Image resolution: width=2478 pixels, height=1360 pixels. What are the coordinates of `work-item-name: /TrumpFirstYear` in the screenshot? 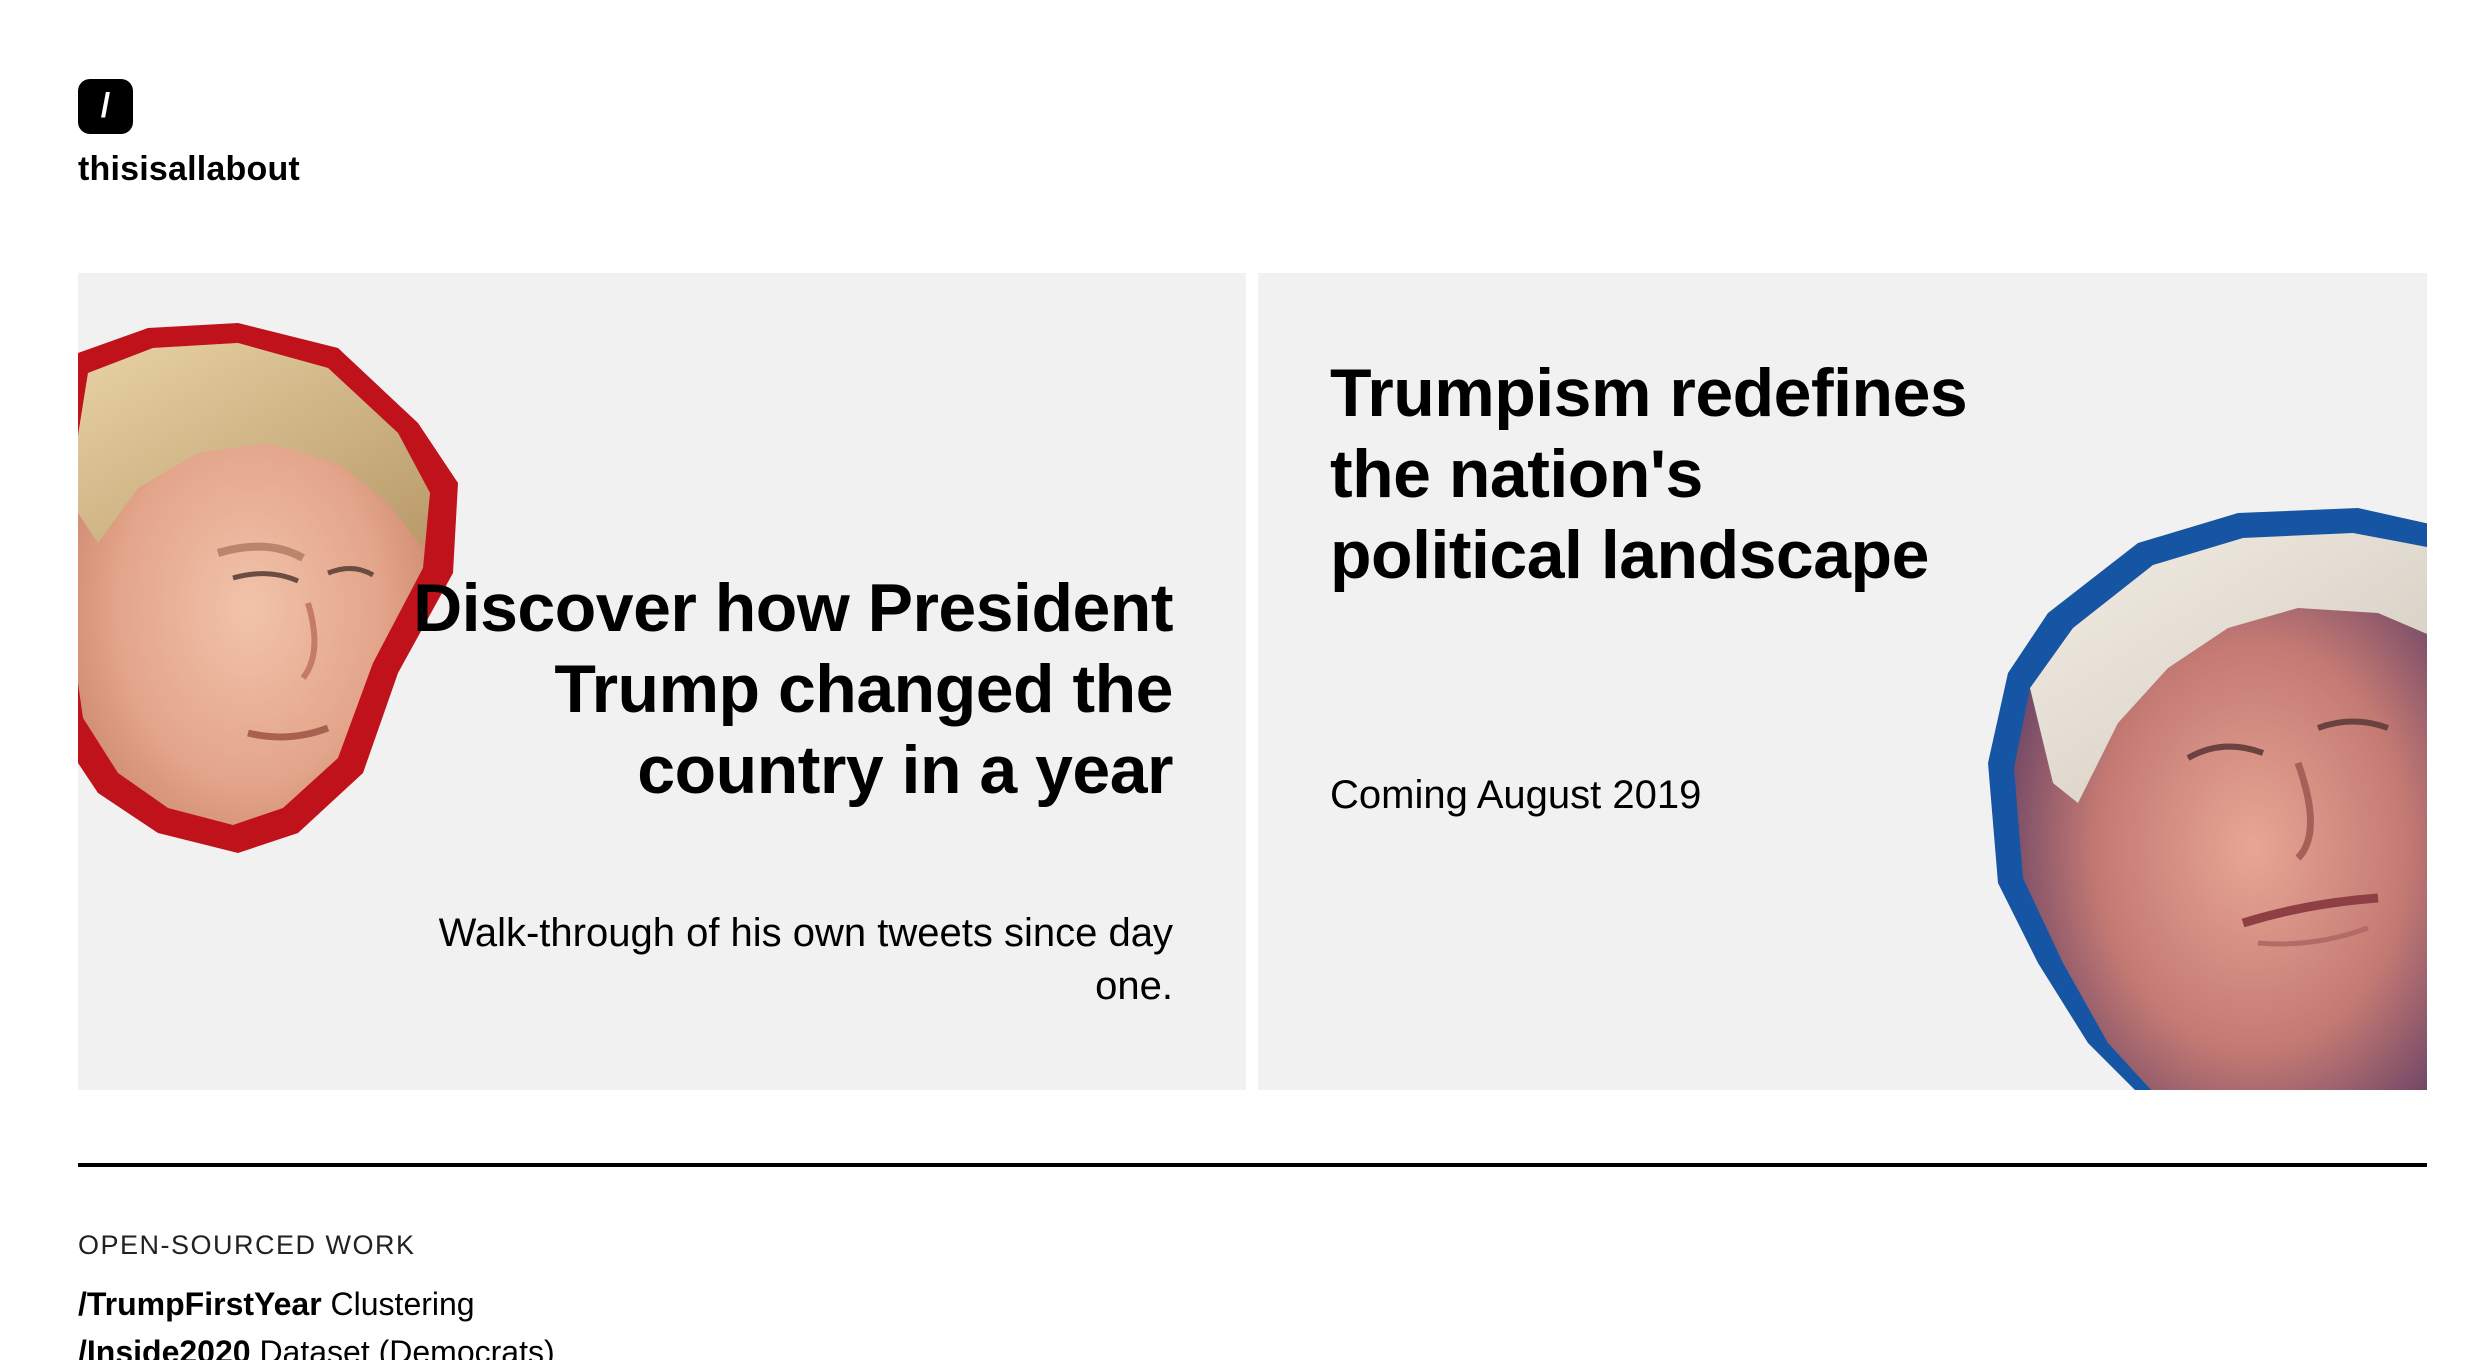 It's located at (200, 1304).